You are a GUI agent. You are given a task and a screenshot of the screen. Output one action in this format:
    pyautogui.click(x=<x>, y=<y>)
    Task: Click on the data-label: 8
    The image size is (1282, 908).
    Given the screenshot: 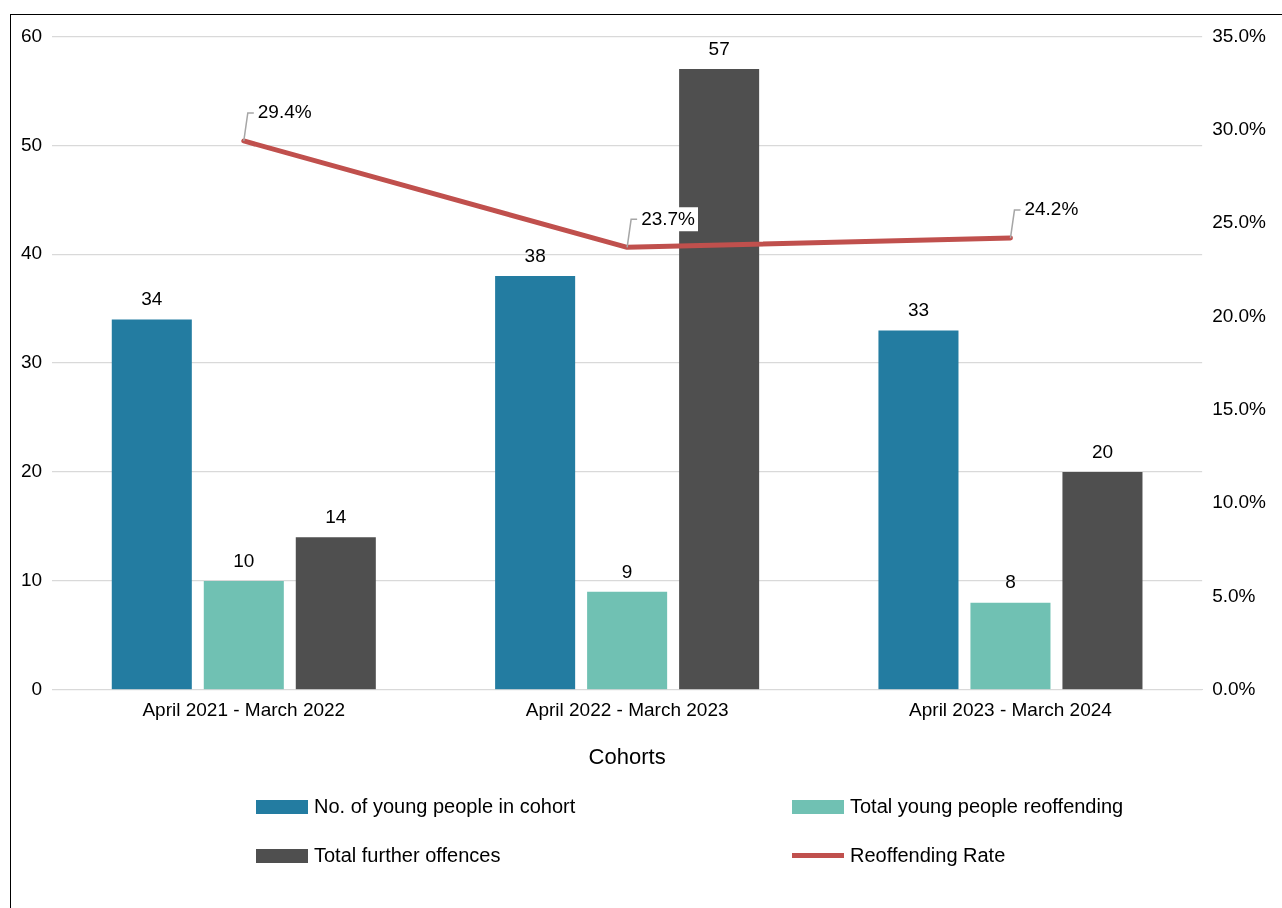 What is the action you would take?
    pyautogui.click(x=1010, y=582)
    